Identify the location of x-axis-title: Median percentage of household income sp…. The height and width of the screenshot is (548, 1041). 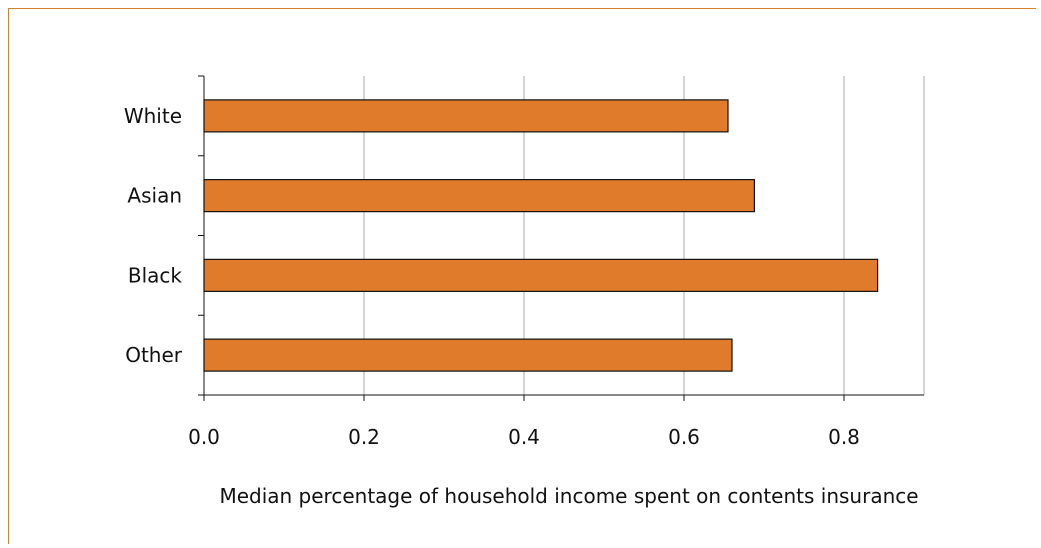
(568, 496).